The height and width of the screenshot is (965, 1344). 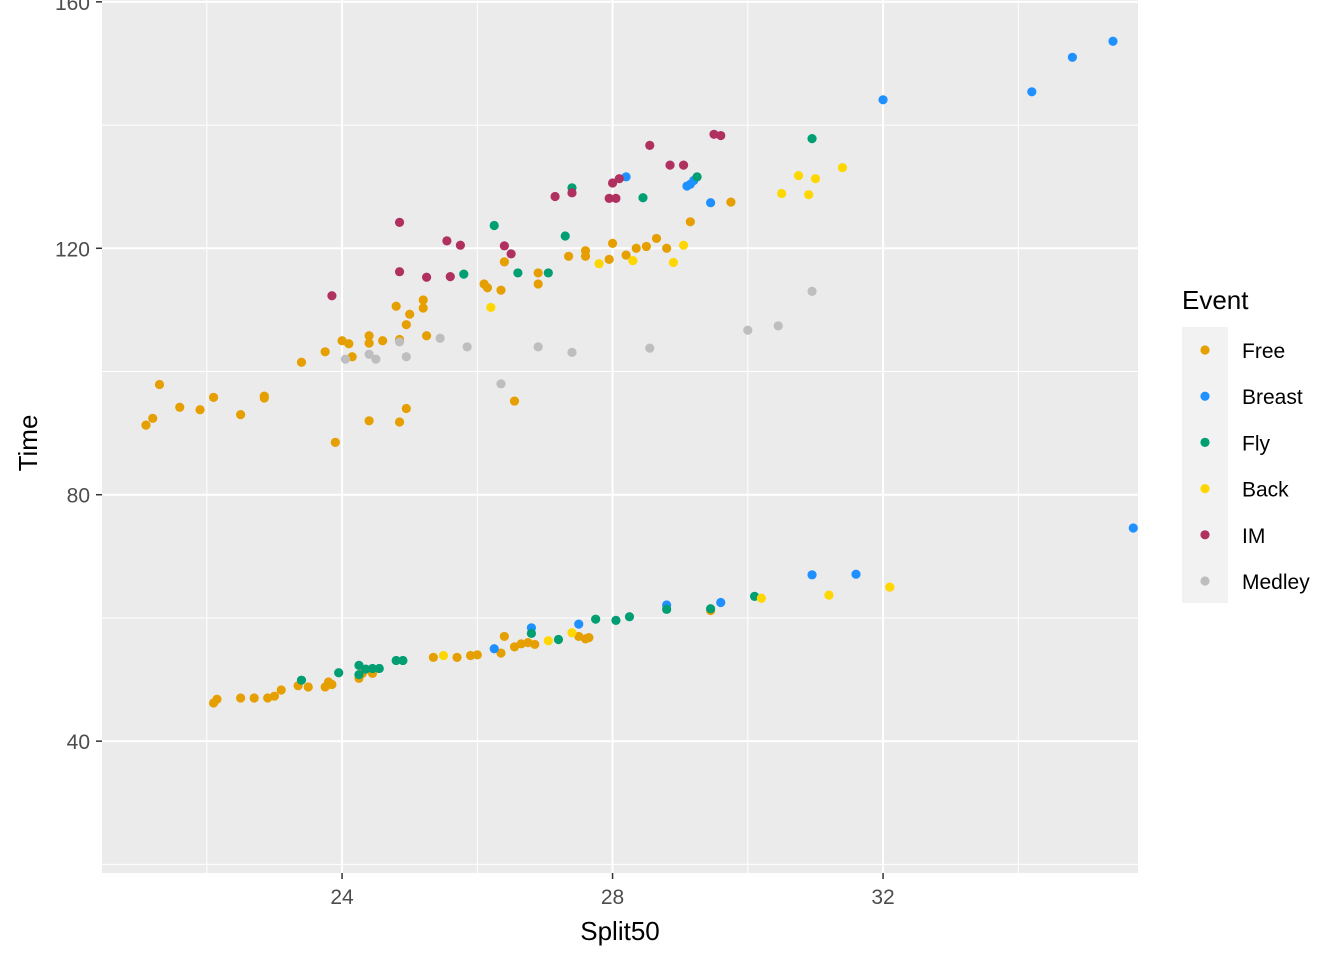 What do you see at coordinates (1256, 443) in the screenshot?
I see `legend-label-fly: Fly` at bounding box center [1256, 443].